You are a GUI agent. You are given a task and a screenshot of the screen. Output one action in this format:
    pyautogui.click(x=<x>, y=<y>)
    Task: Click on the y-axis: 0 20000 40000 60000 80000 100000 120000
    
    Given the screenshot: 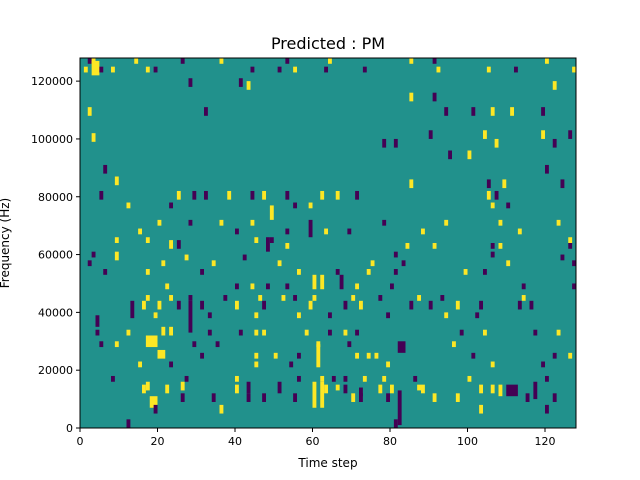 What is the action you would take?
    pyautogui.click(x=55, y=255)
    